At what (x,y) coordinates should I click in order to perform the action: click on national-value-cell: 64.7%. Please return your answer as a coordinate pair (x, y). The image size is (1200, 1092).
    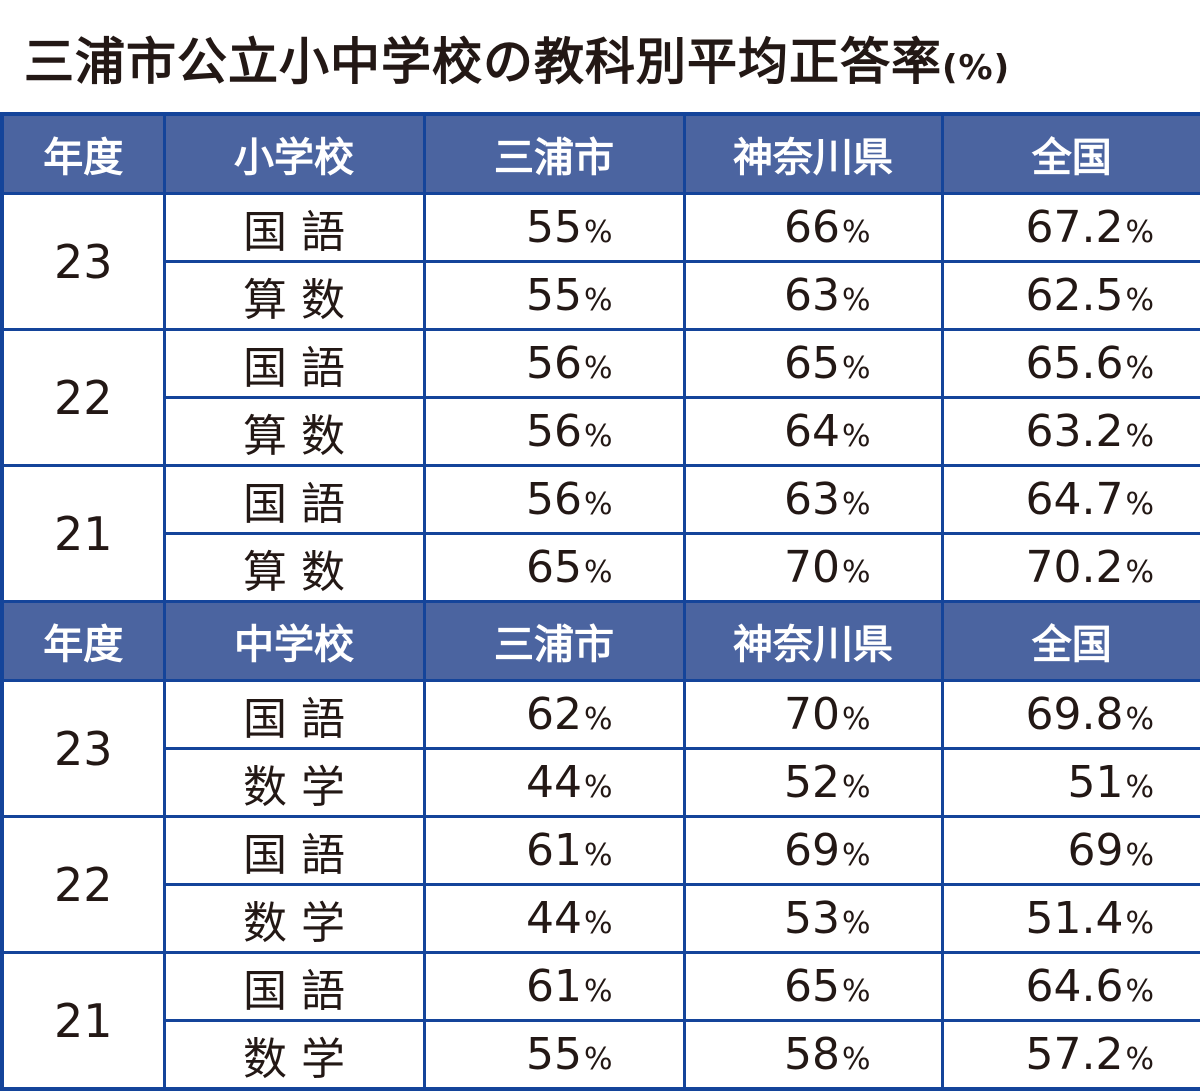
    Looking at the image, I should click on (1070, 499).